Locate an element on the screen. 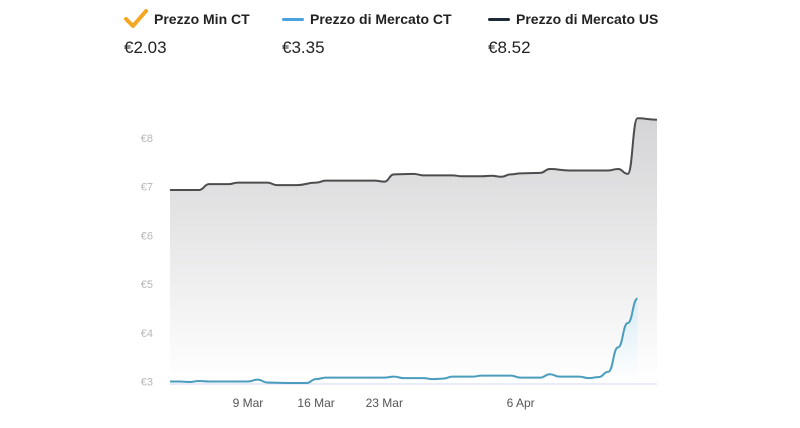 This screenshot has width=800, height=428. check-icon is located at coordinates (136, 18).